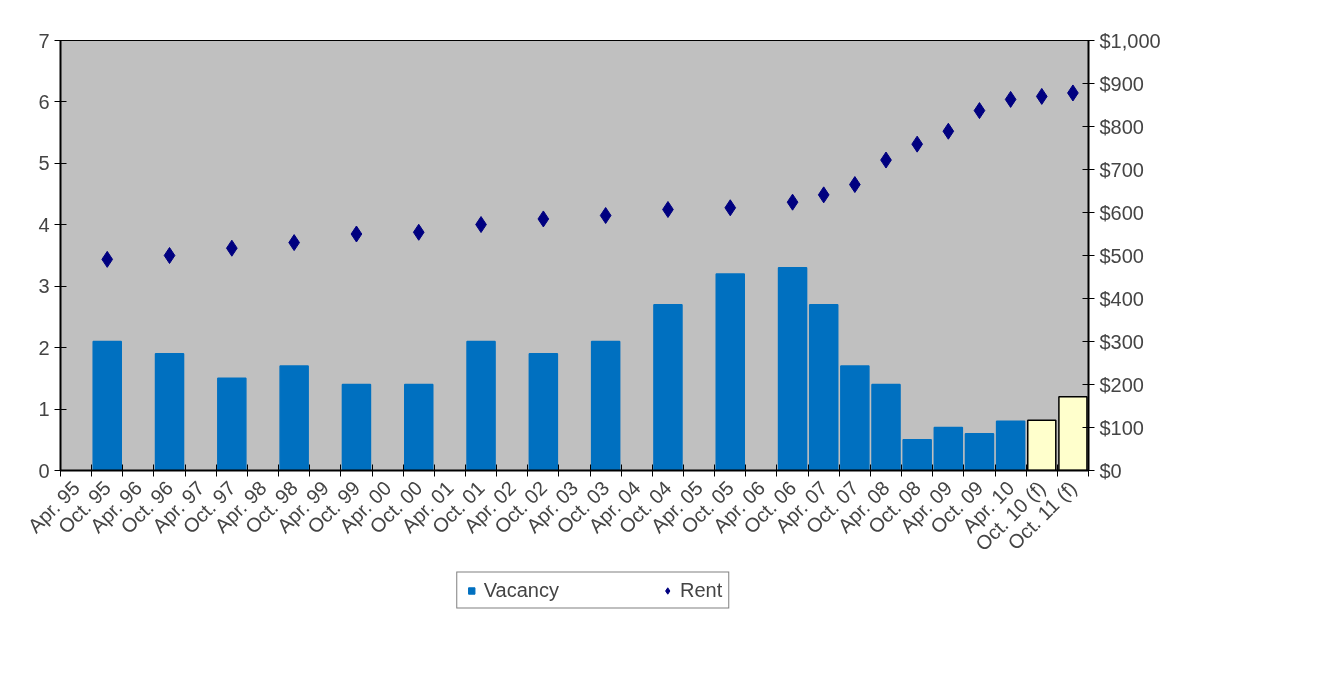 Image resolution: width=1327 pixels, height=681 pixels. I want to click on y2-tick-label: $800, so click(1121, 126).